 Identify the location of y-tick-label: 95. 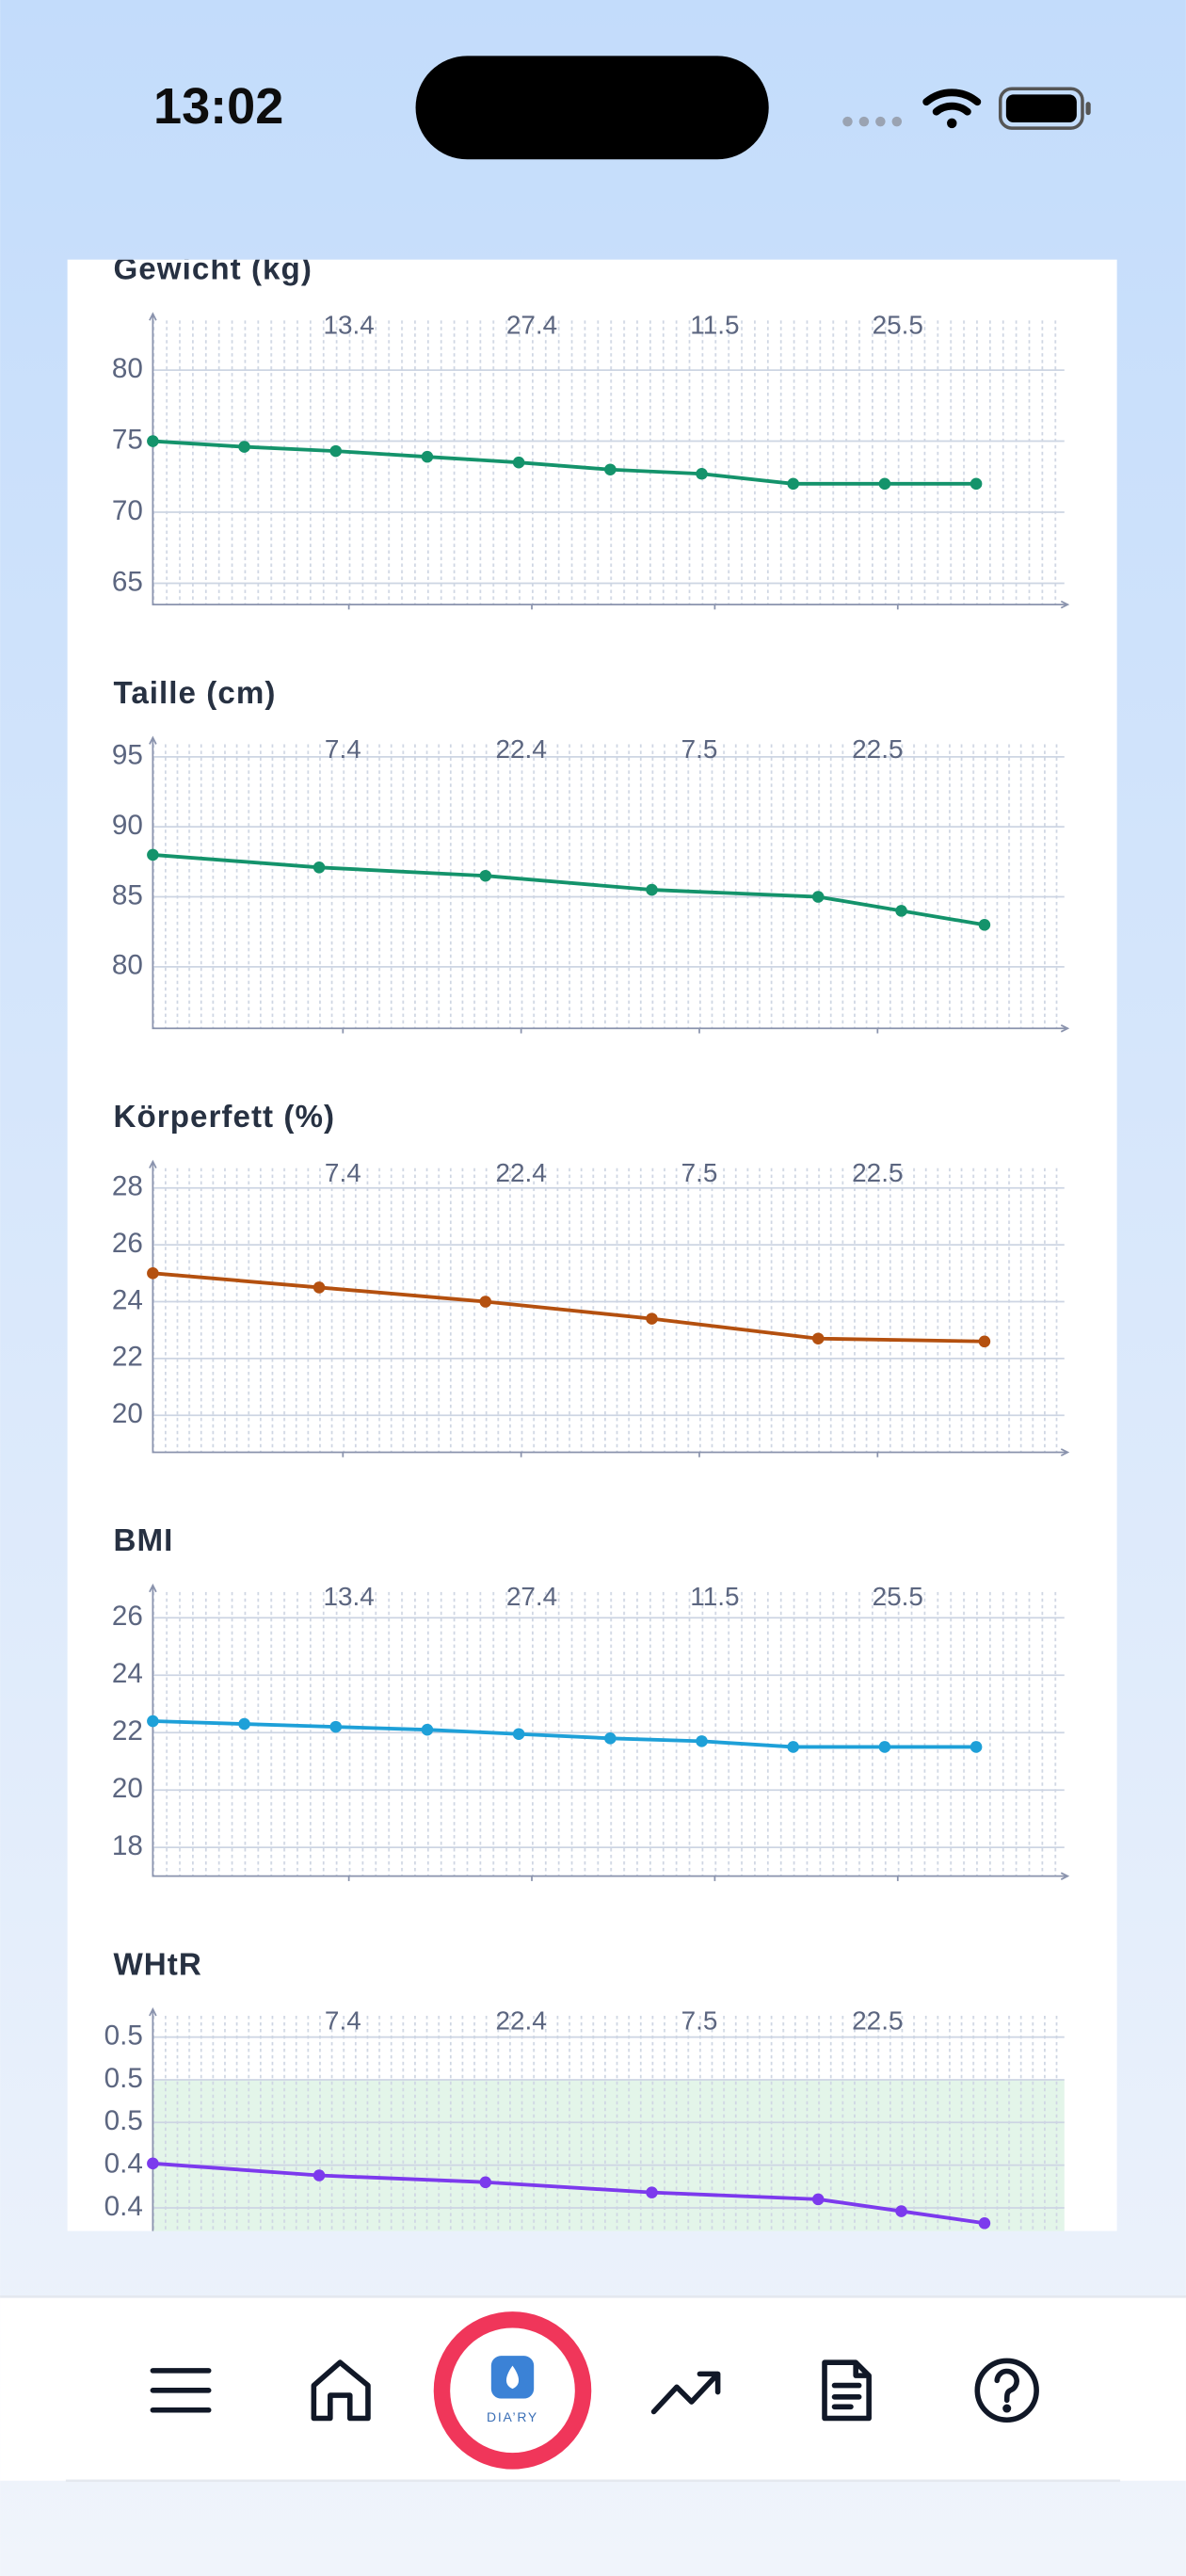
(127, 755).